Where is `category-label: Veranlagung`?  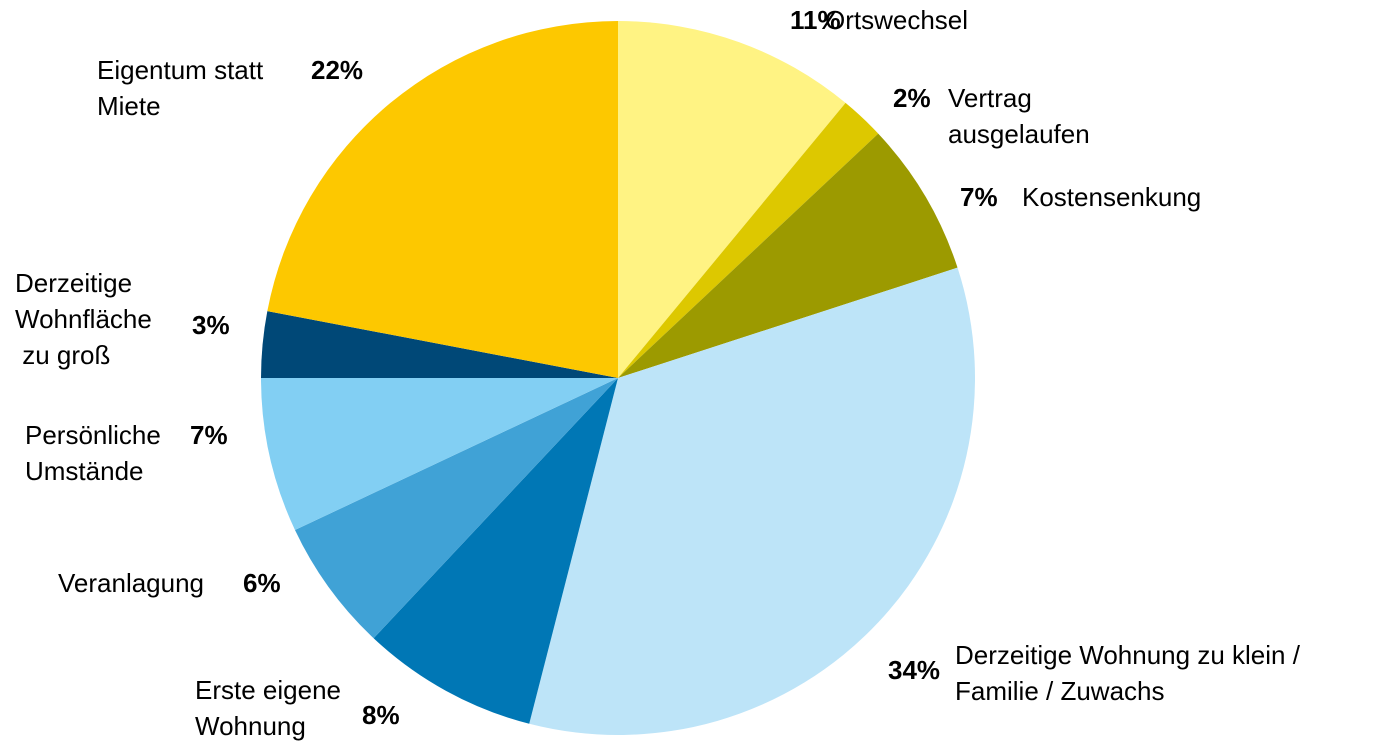 category-label: Veranlagung is located at coordinates (131, 583).